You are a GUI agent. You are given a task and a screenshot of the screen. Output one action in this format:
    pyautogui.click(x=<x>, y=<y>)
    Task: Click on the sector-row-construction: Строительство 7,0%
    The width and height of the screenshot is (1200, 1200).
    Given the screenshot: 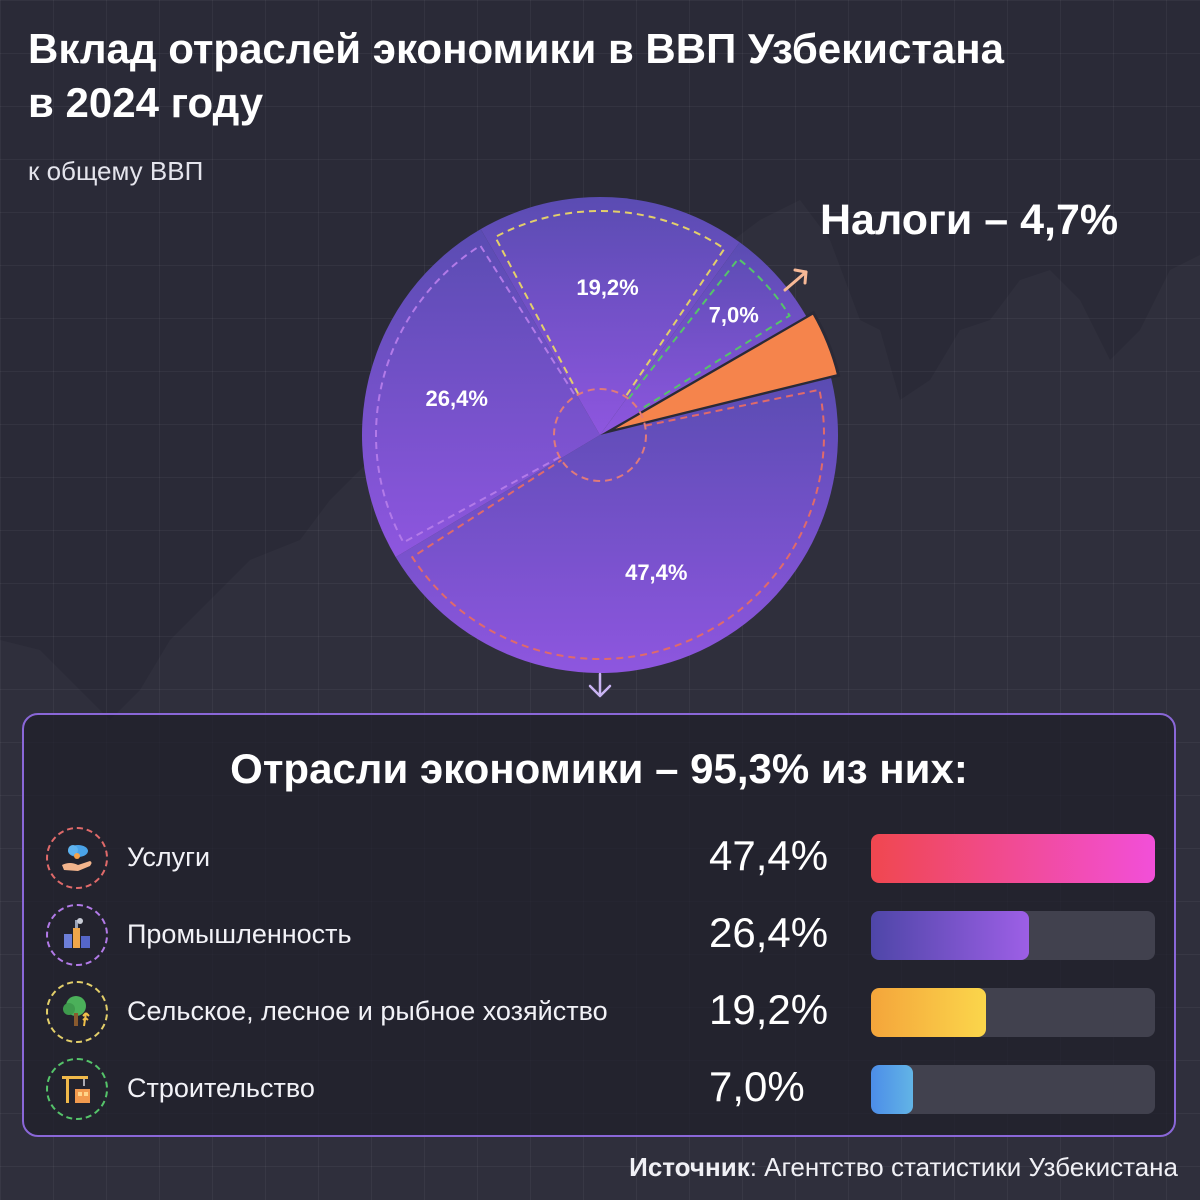 What is the action you would take?
    pyautogui.click(x=599, y=1091)
    